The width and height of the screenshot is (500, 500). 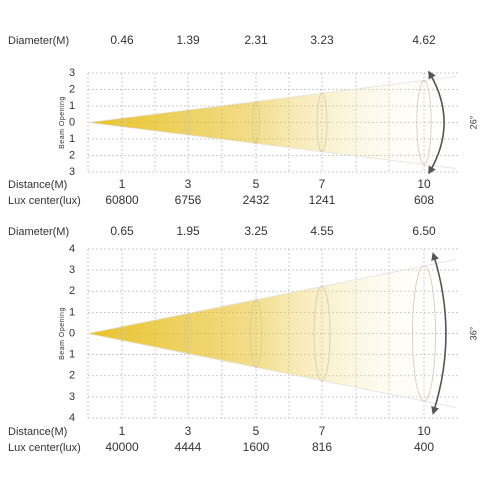 What do you see at coordinates (122, 231) in the screenshot?
I see `diameter-value: 0.65` at bounding box center [122, 231].